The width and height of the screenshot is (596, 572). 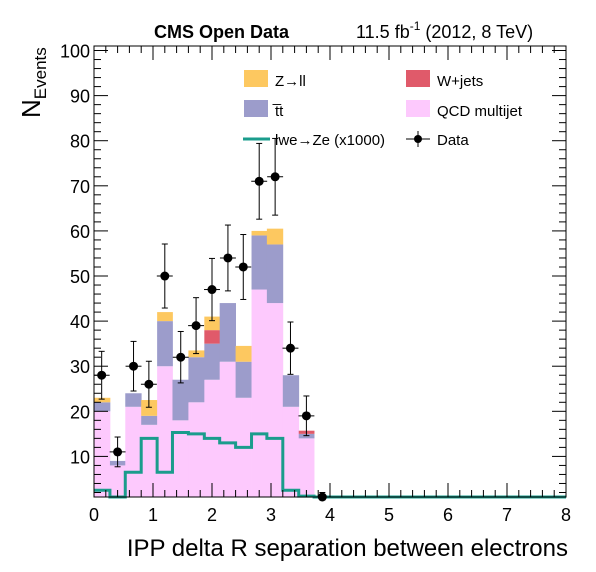 What do you see at coordinates (80, 232) in the screenshot?
I see `y-tick-label: 60` at bounding box center [80, 232].